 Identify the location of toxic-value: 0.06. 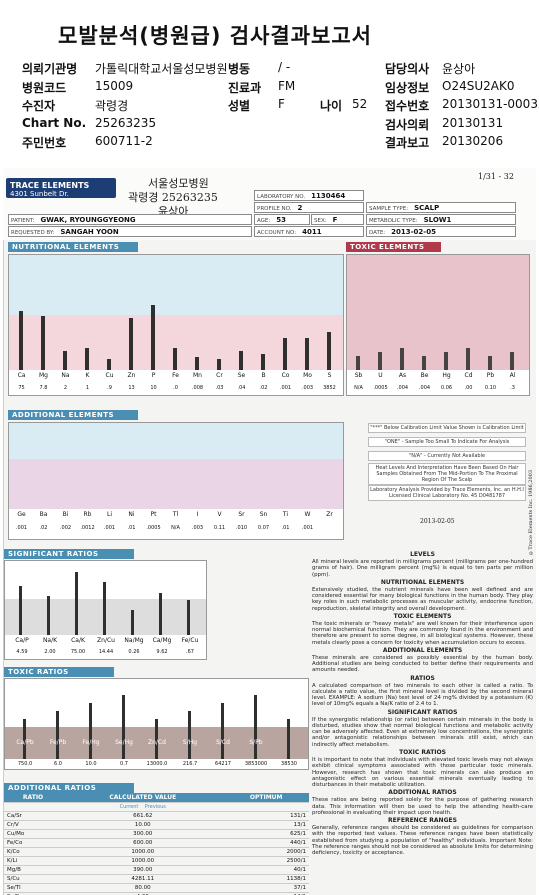
(446, 388).